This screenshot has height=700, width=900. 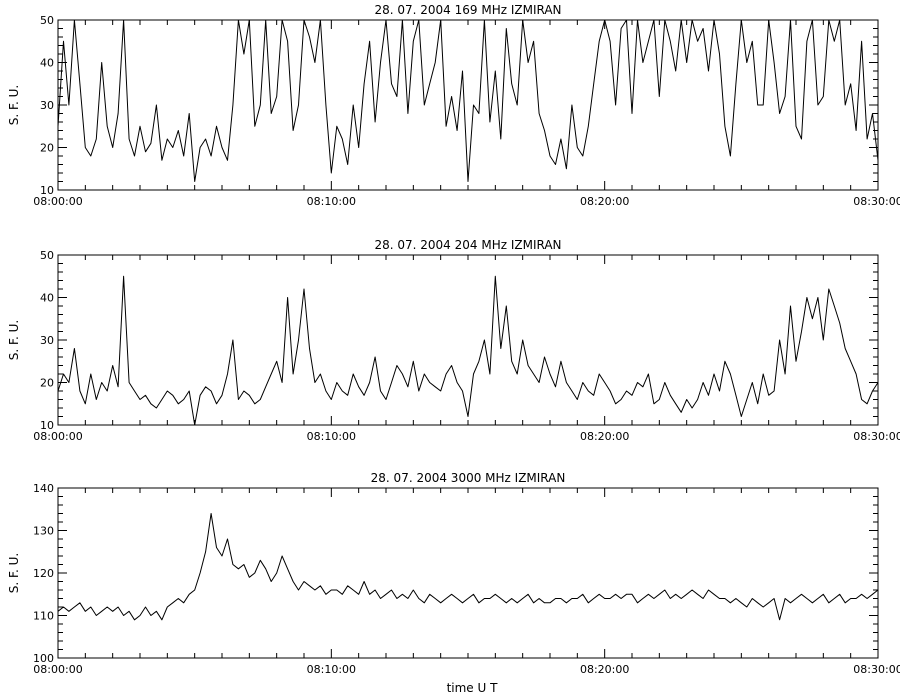 I want to click on x-axis-label: time U T, so click(x=473, y=688).